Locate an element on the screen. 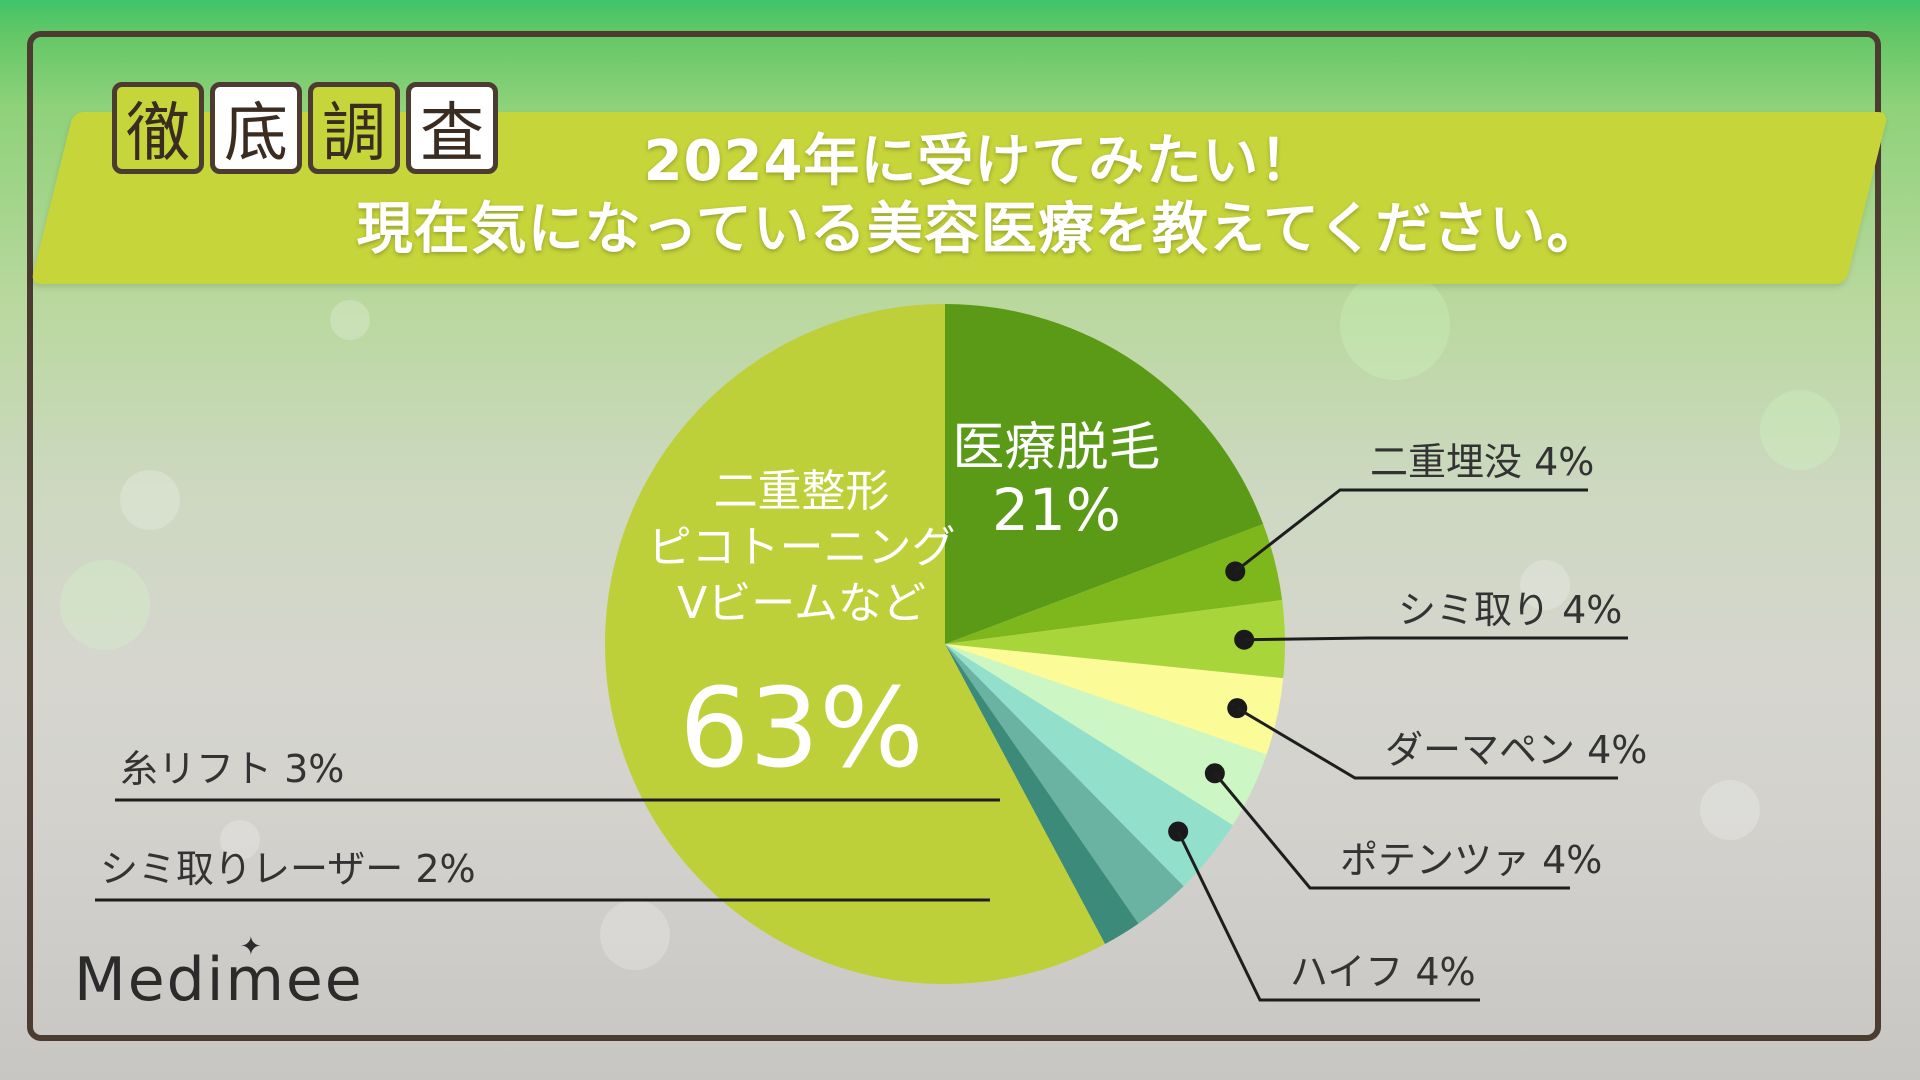  slice-value-other: 63% is located at coordinates (801, 728).